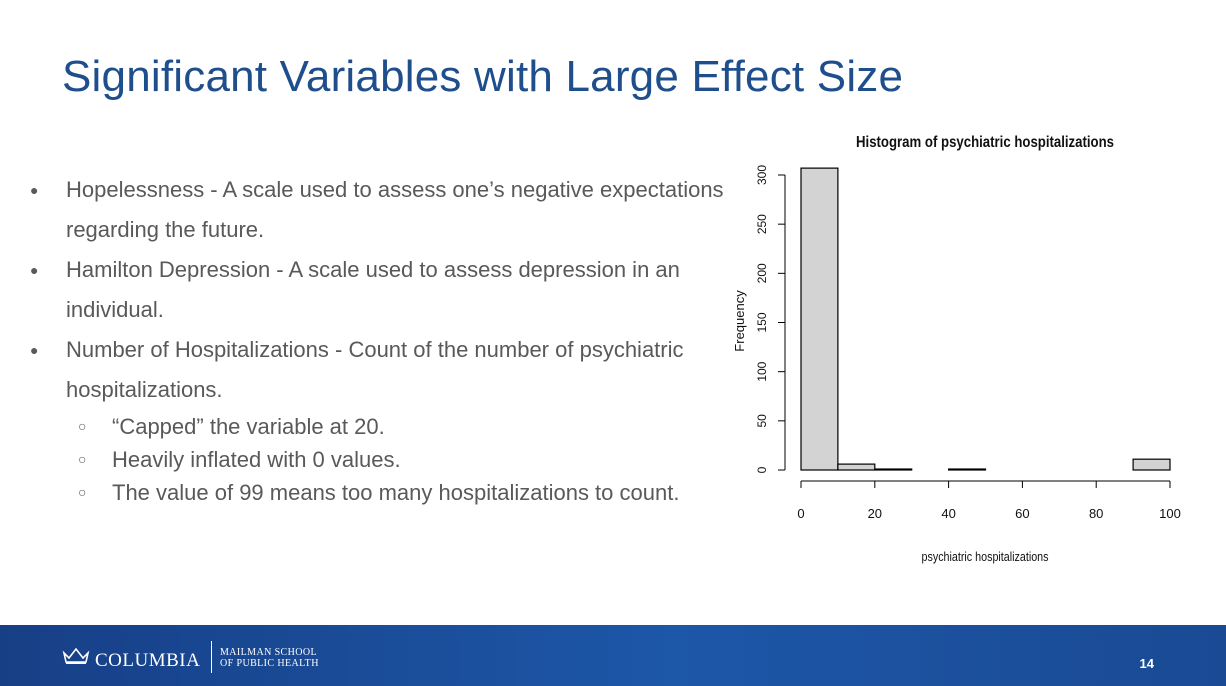 This screenshot has width=1226, height=686. What do you see at coordinates (76, 655) in the screenshot?
I see `crown-icon` at bounding box center [76, 655].